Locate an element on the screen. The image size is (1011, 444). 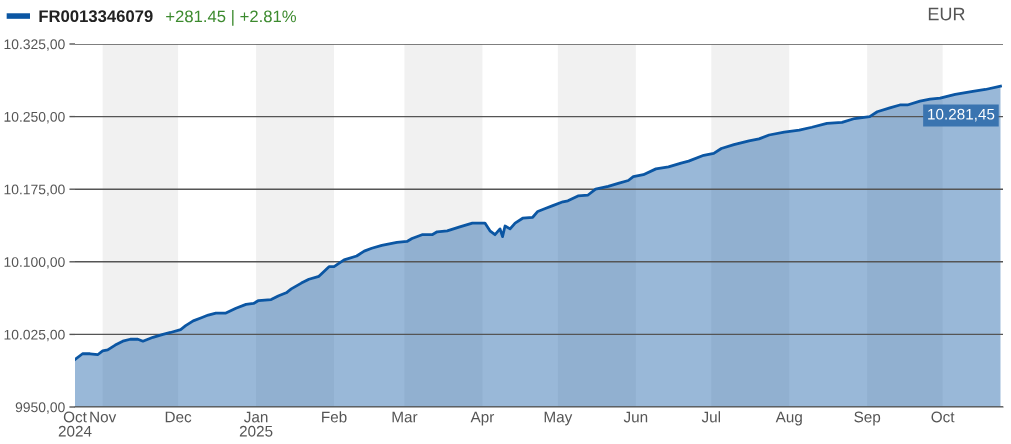
x-tick-label: Aug is located at coordinates (788, 418).